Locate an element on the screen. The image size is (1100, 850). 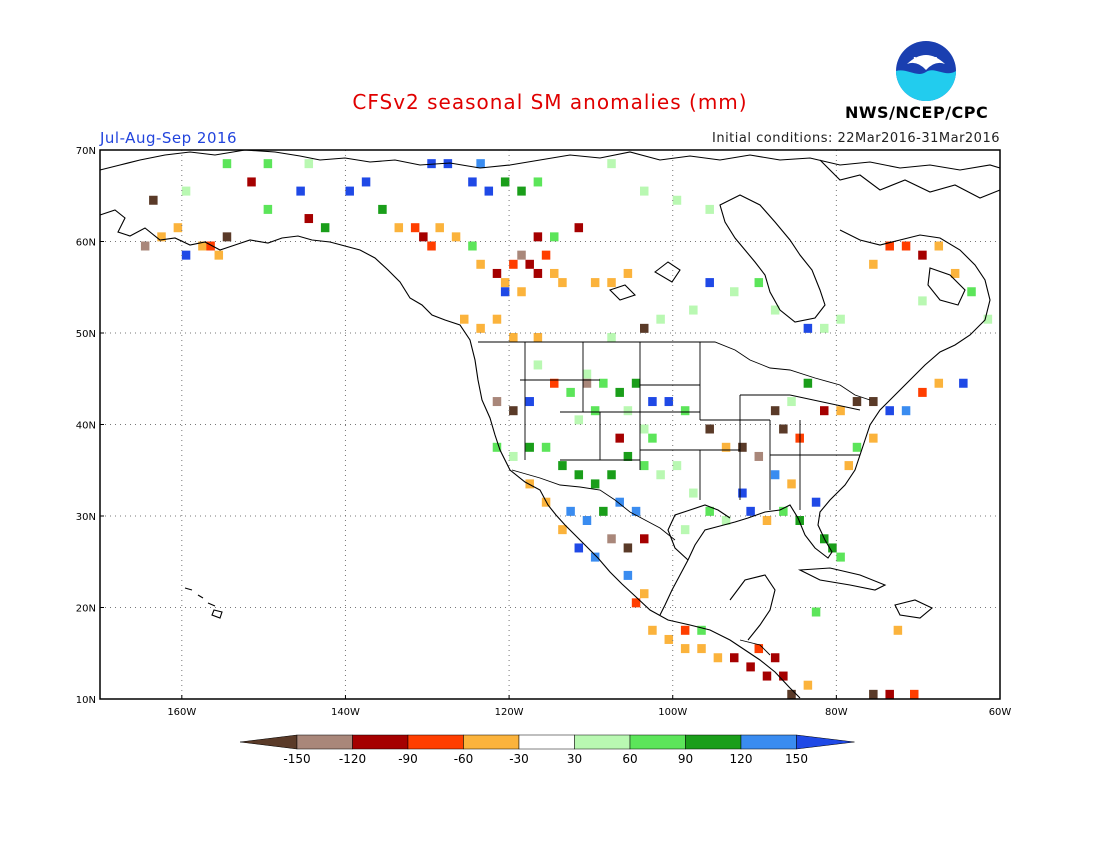
colorbar-tick-label: 30 is located at coordinates (574, 759).